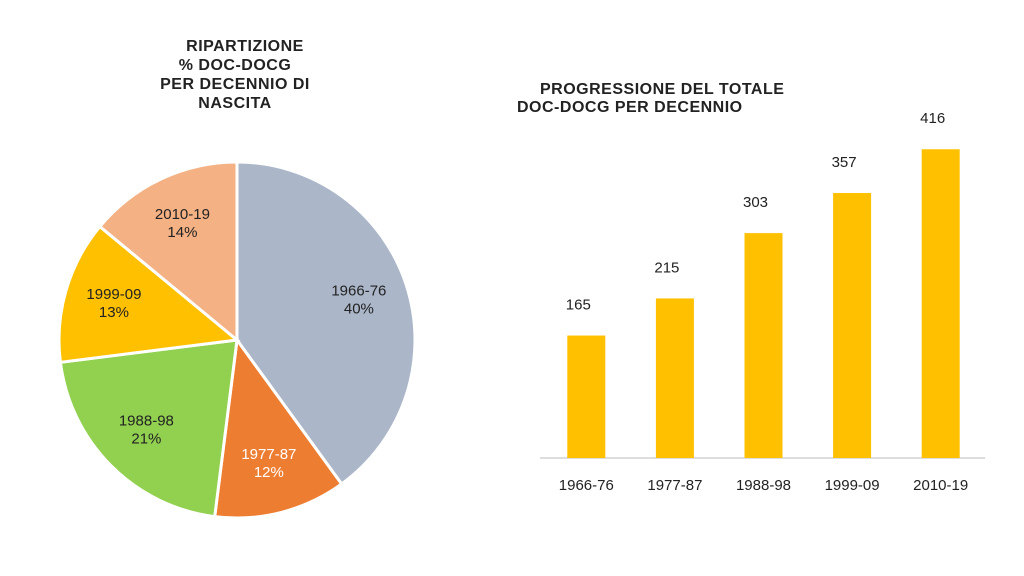  What do you see at coordinates (674, 485) in the screenshot?
I see `x-tick-label: 1977-87` at bounding box center [674, 485].